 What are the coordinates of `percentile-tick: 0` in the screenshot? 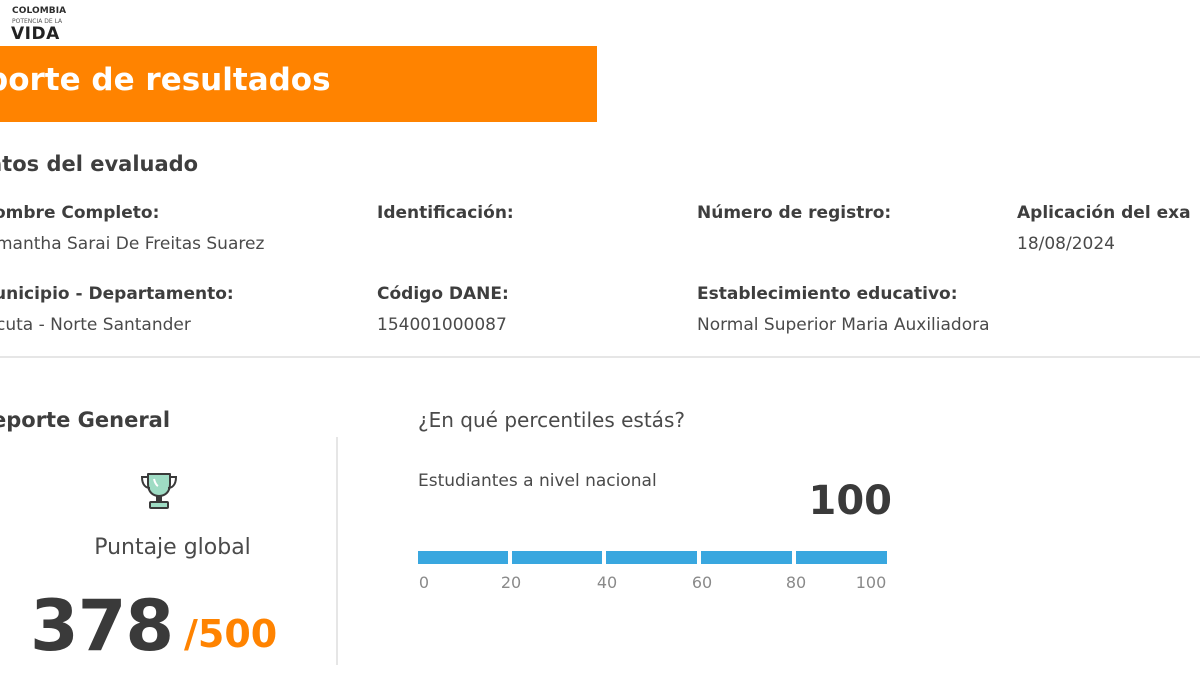 It's located at (424, 582).